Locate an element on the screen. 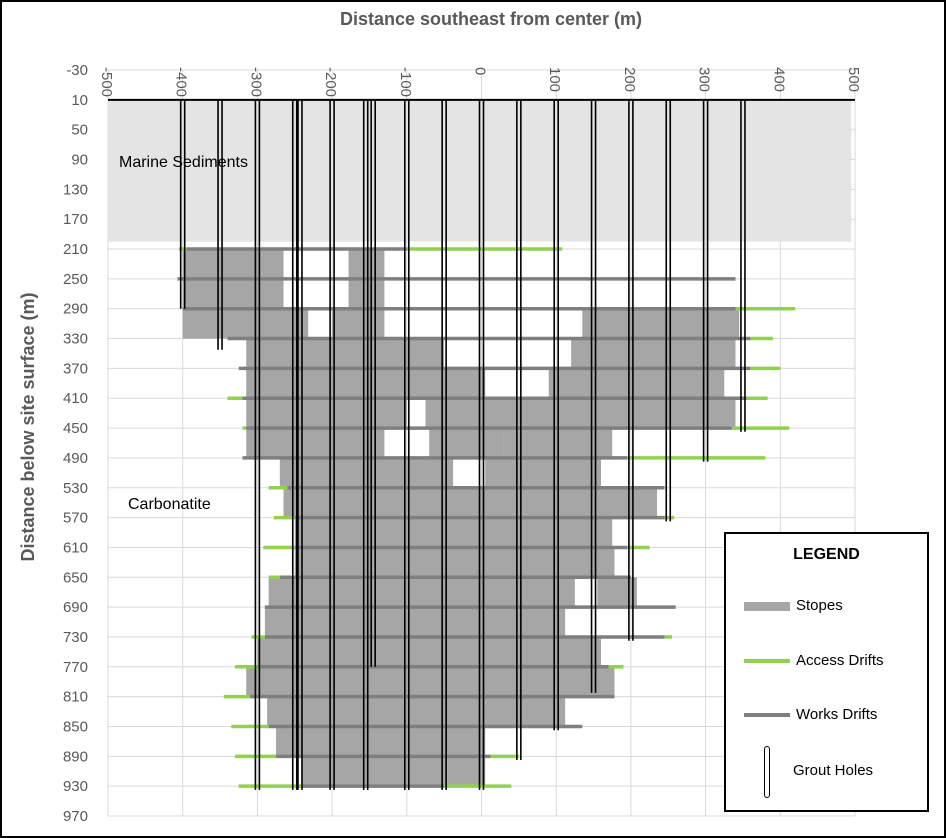 The width and height of the screenshot is (946, 838). legend-label-access-drifts: Access Drifts is located at coordinates (840, 660).